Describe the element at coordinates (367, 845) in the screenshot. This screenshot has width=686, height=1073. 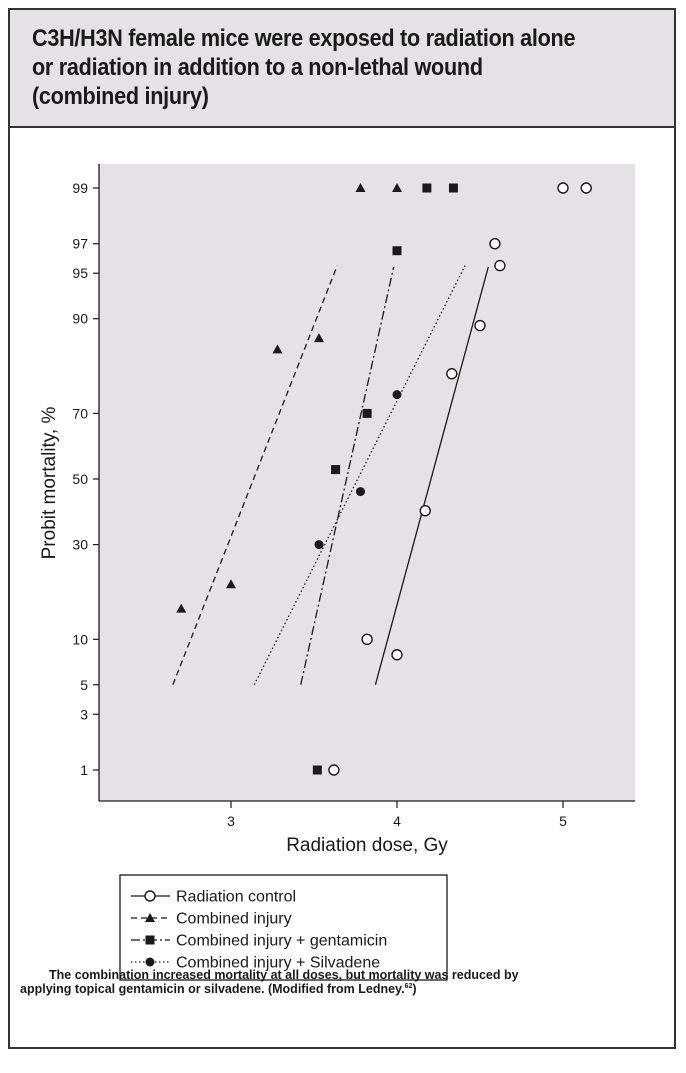
I see `x-axis-label: Radiation dose, Gy` at that location.